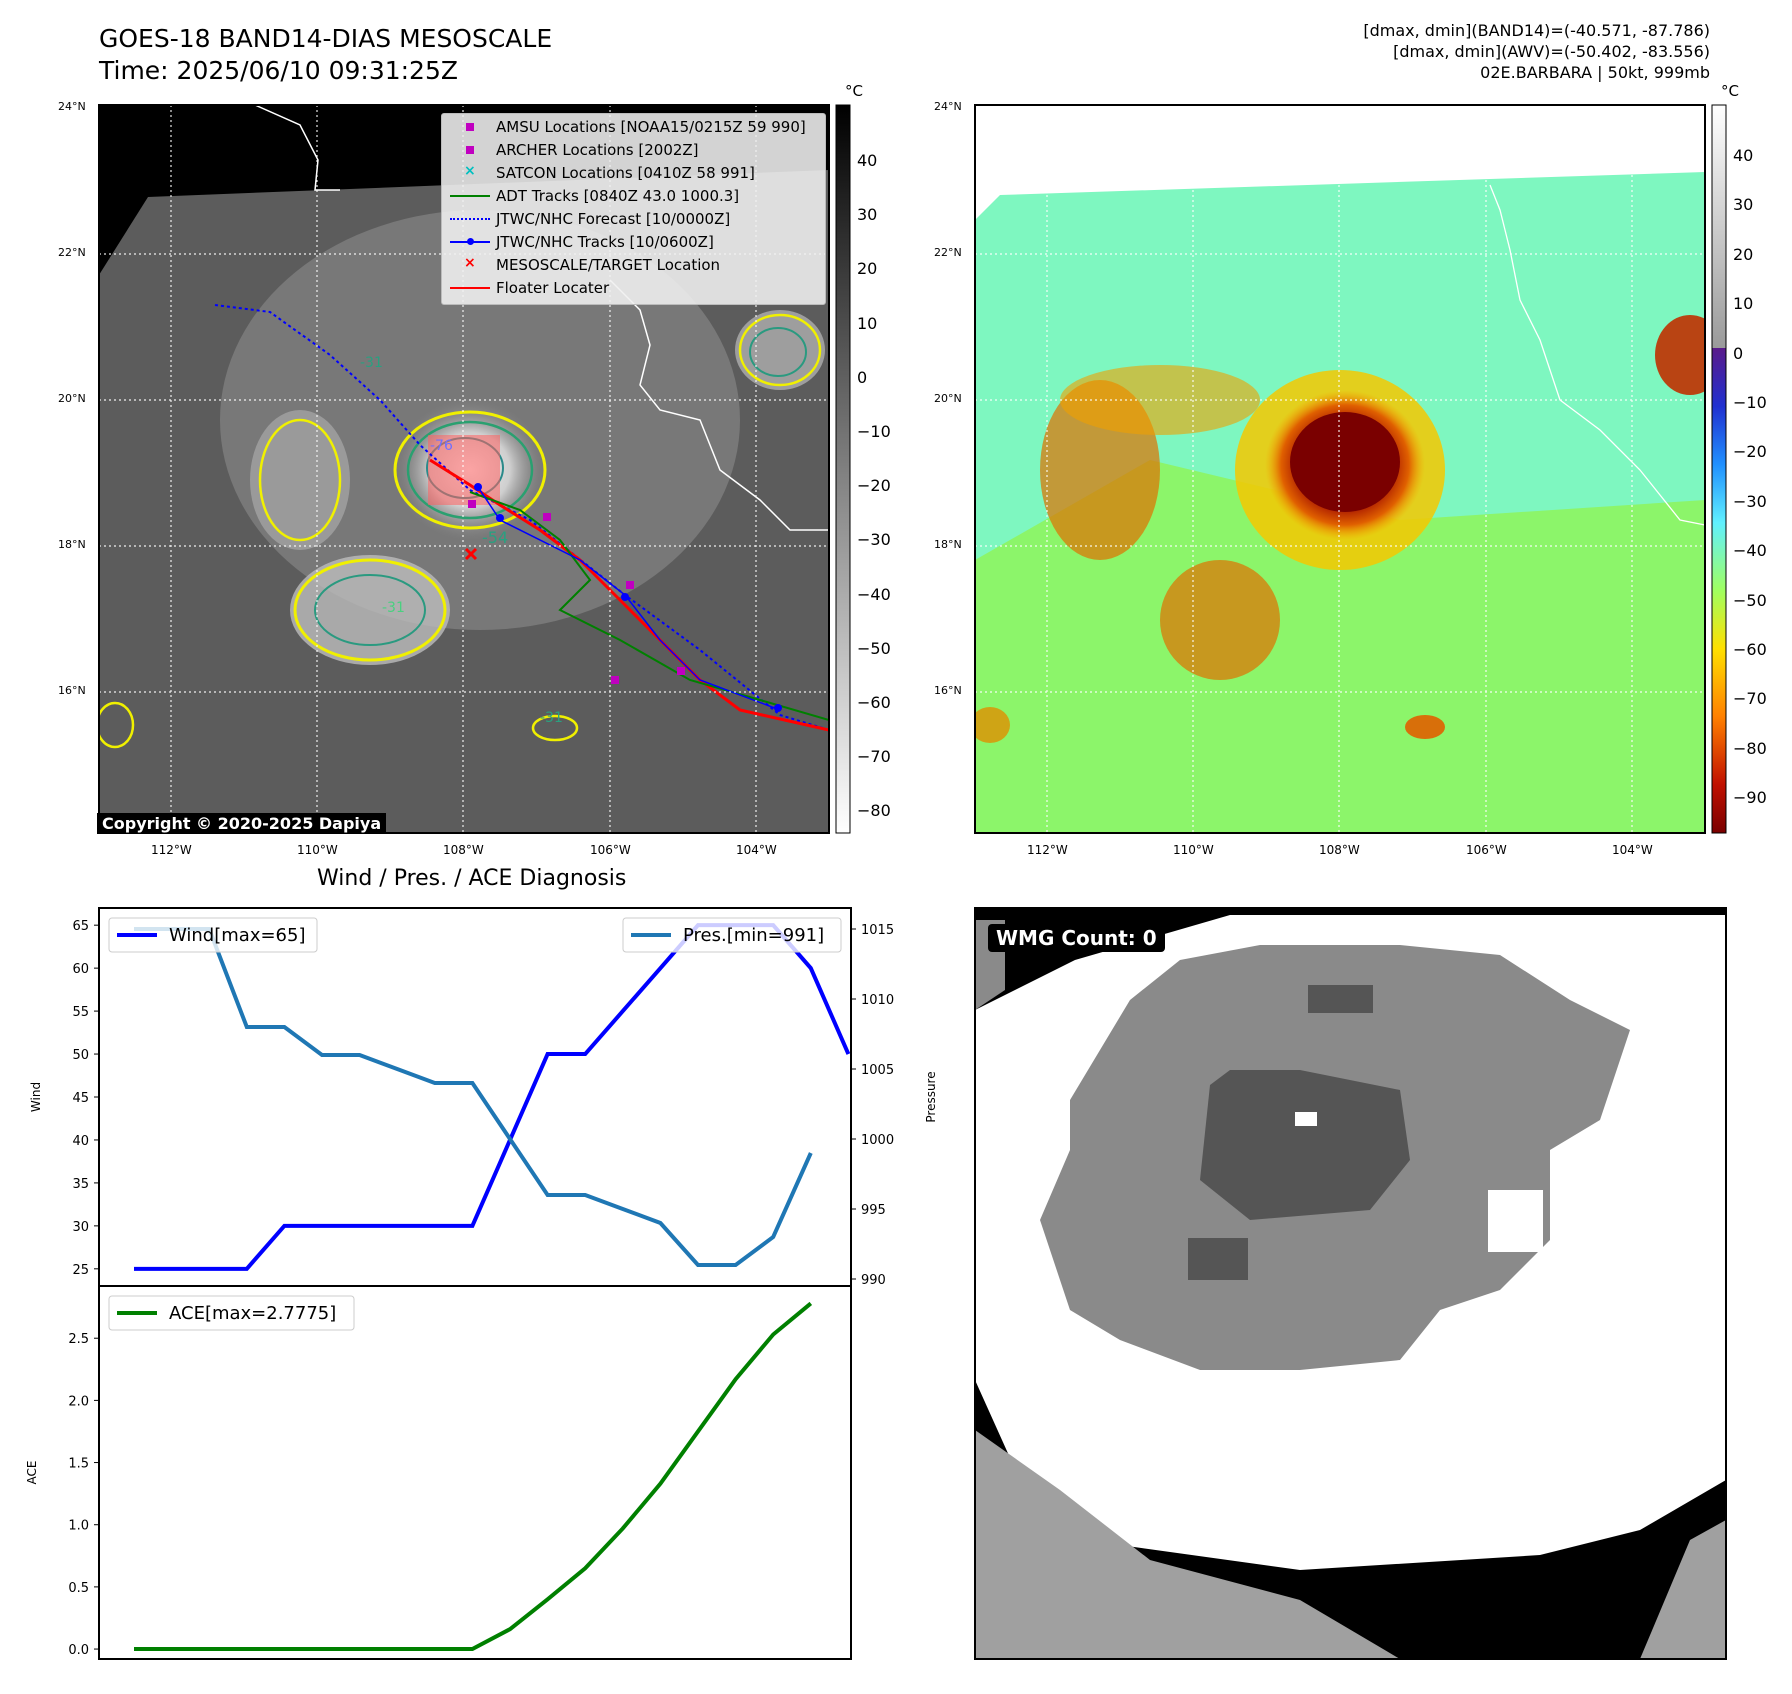 The height and width of the screenshot is (1694, 1792). Describe the element at coordinates (874, 540) in the screenshot. I see `ir-colorbar-tick: −30` at that location.